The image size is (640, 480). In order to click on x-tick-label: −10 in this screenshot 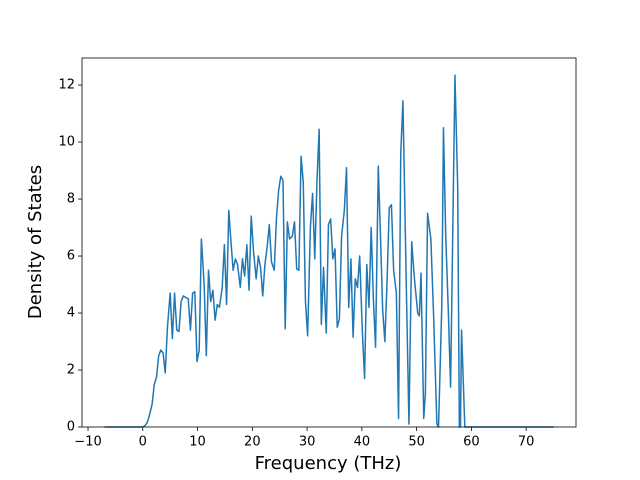, I will do `click(87, 442)`.